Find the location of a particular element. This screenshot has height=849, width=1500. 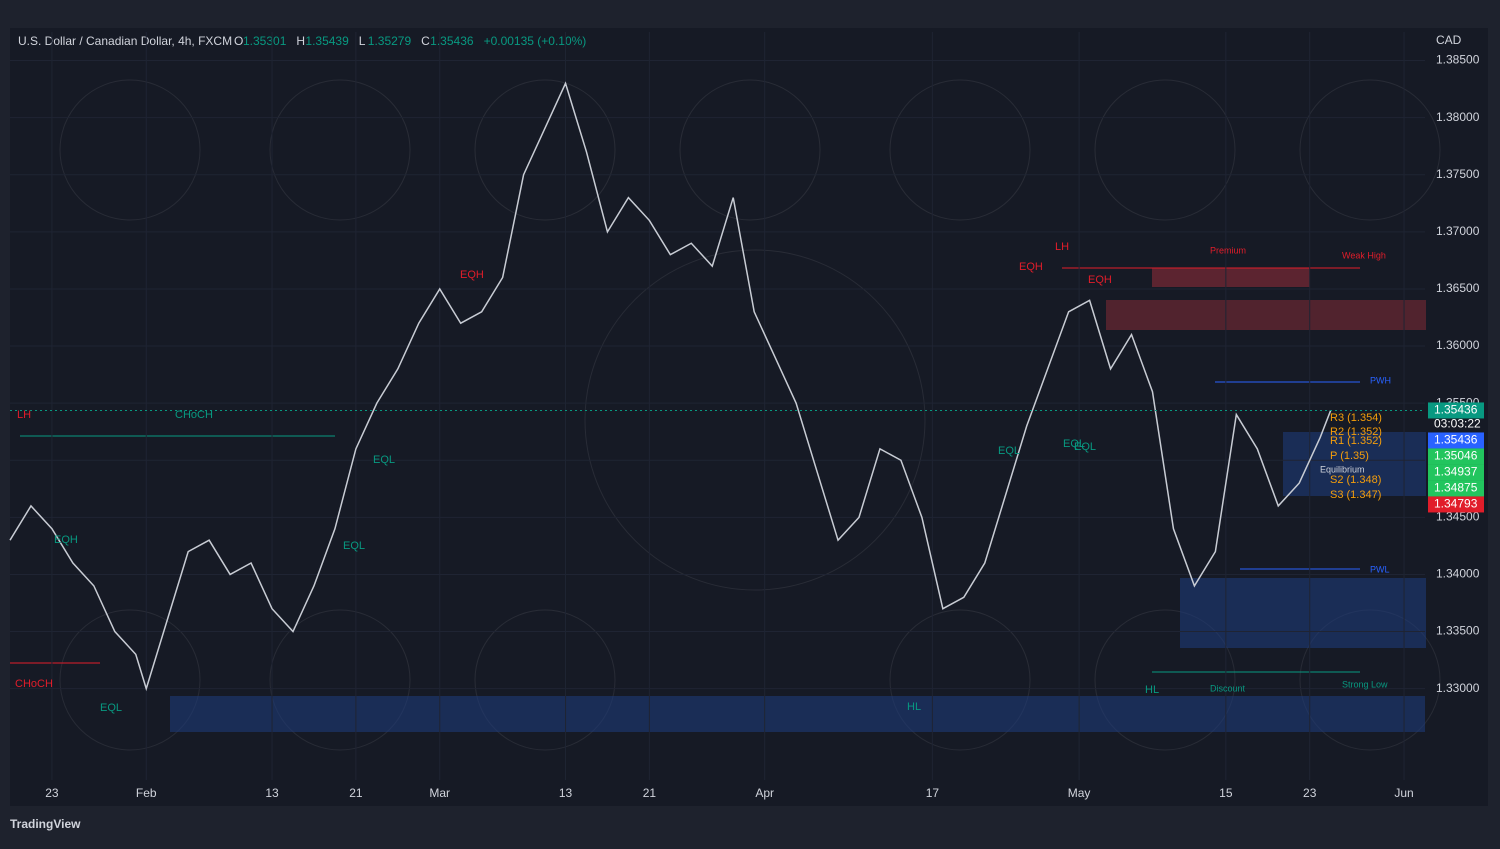

y-tick-label: 1.34000 is located at coordinates (1458, 574).